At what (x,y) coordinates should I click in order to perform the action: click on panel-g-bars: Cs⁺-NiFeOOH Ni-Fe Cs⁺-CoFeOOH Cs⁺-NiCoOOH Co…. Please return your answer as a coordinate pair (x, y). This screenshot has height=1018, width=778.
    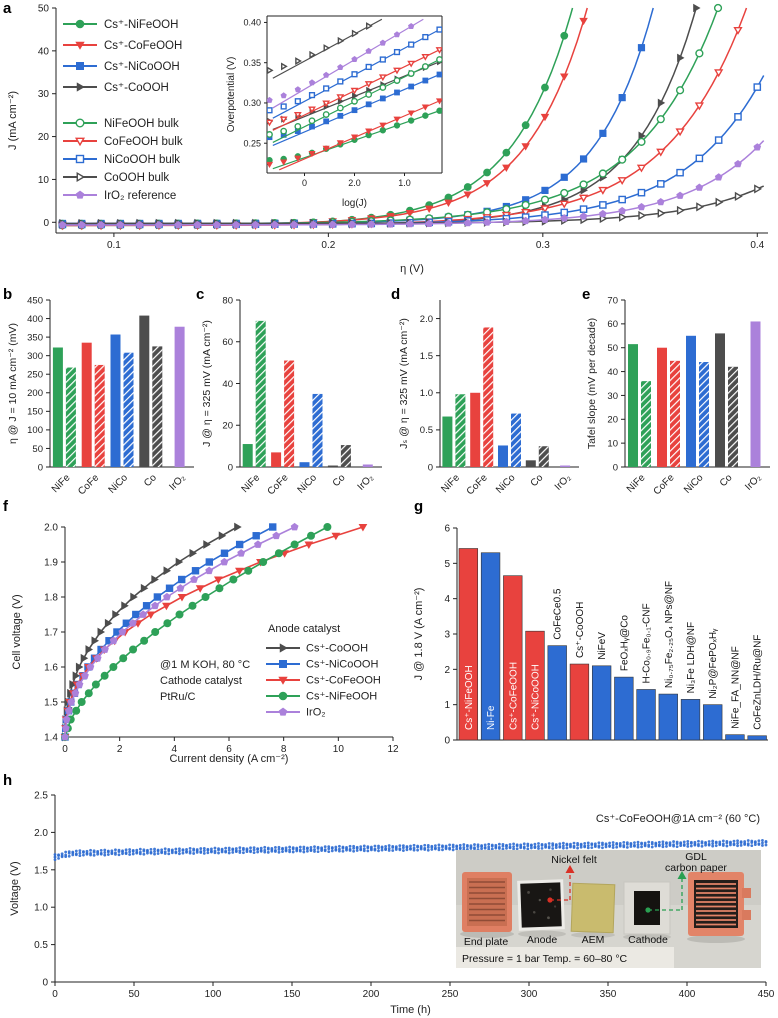
    Looking at the image, I should click on (612, 644).